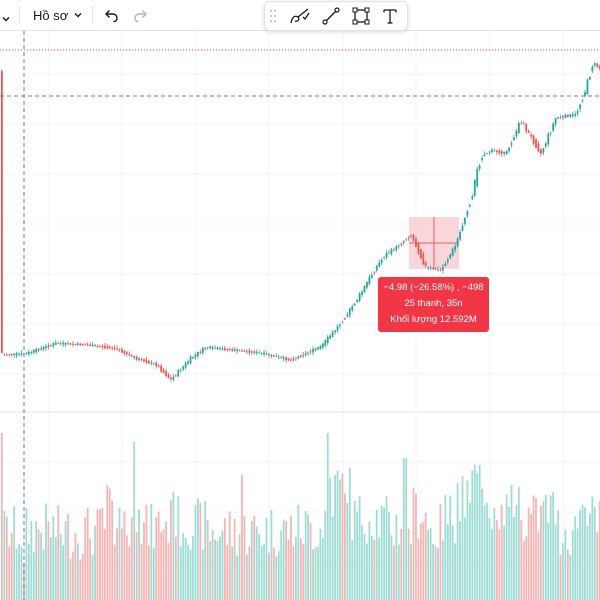 The image size is (600, 600). I want to click on profile-menu-button: Hồ sơ, so click(57, 15).